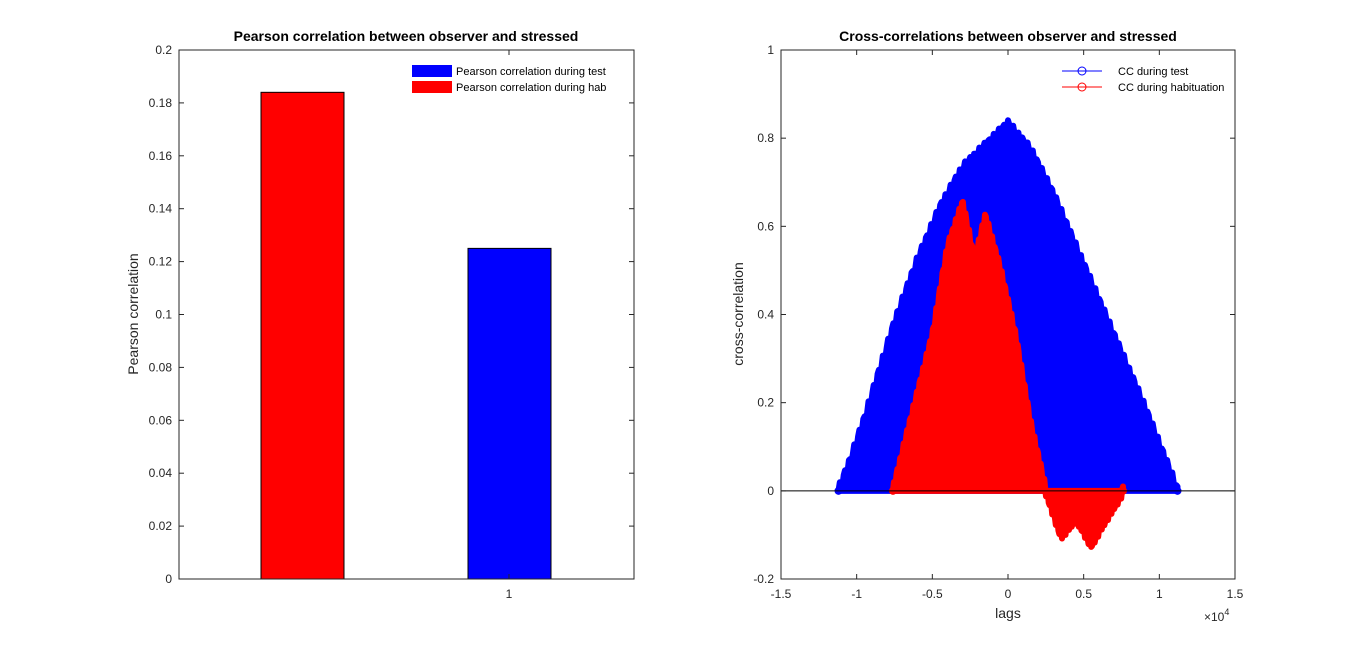 Image resolution: width=1366 pixels, height=651 pixels. Describe the element at coordinates (163, 50) in the screenshot. I see `chart1-ytick-label: 0.2` at that location.